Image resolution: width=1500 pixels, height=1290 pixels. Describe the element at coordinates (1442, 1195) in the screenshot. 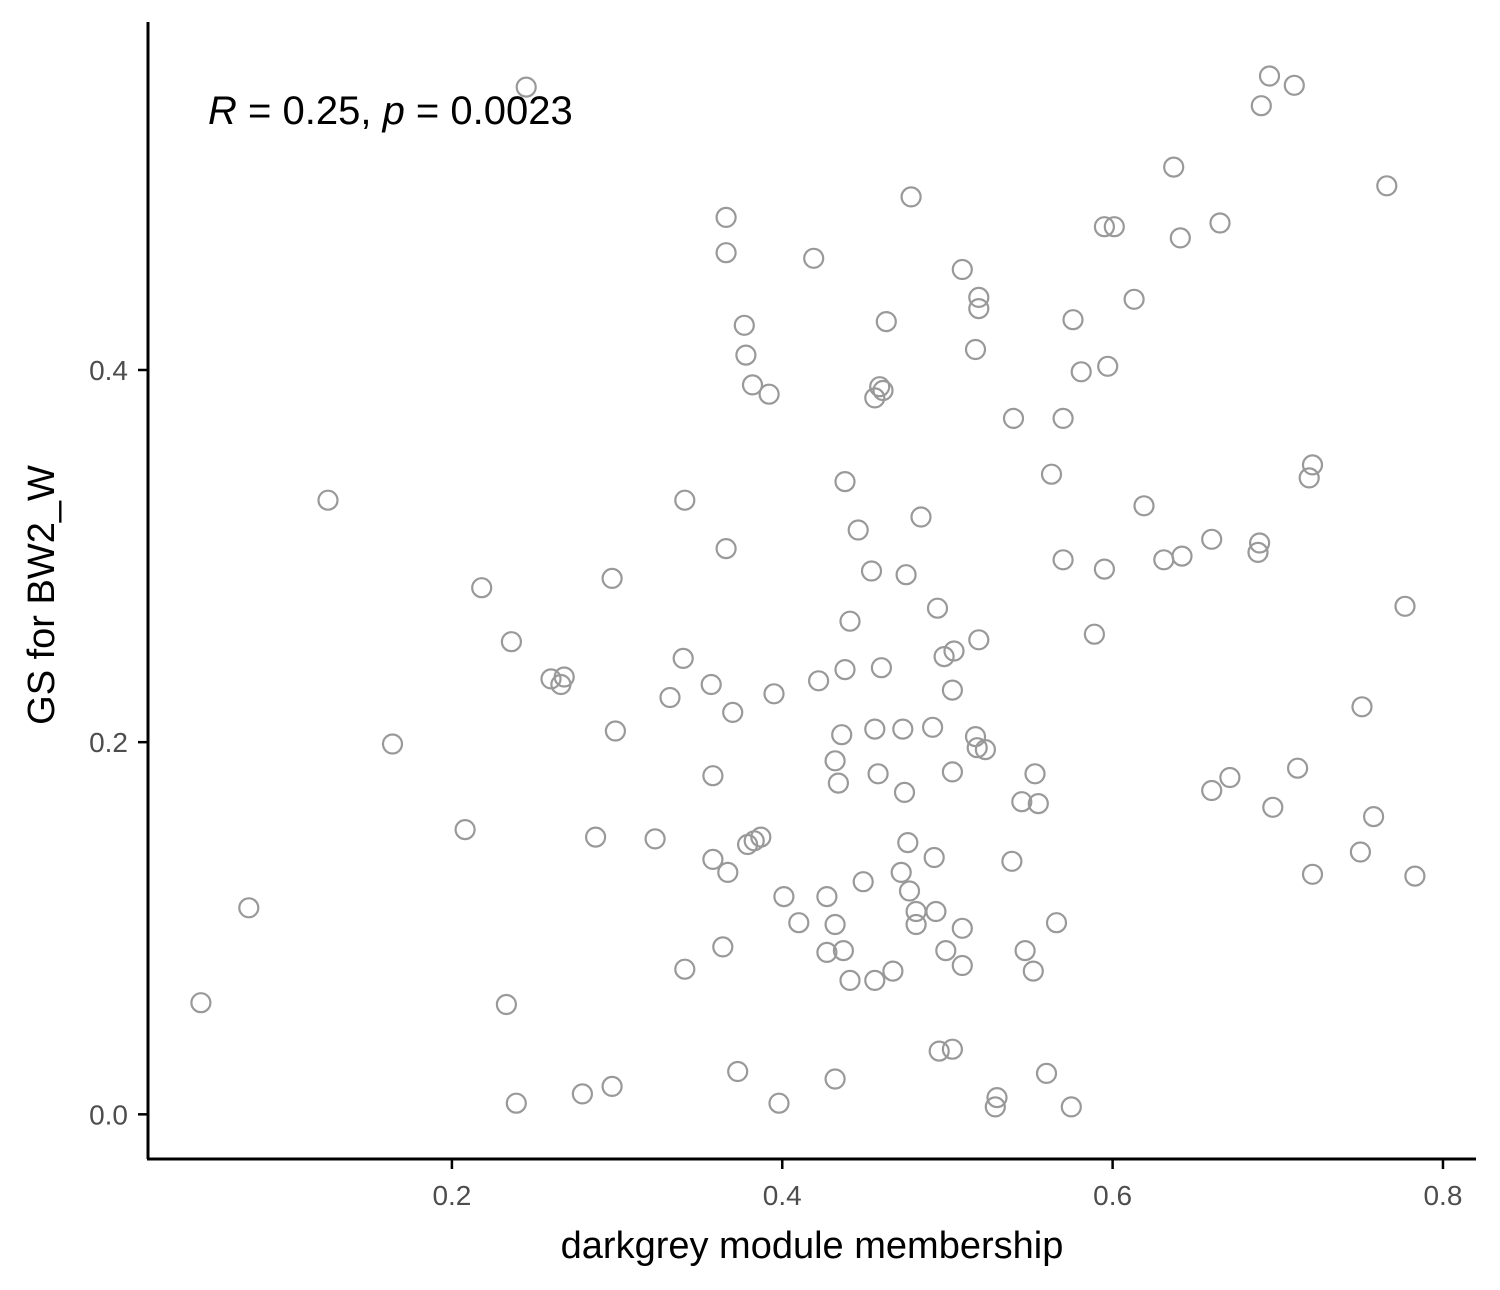

I see `x-tick-label: 0.8` at that location.